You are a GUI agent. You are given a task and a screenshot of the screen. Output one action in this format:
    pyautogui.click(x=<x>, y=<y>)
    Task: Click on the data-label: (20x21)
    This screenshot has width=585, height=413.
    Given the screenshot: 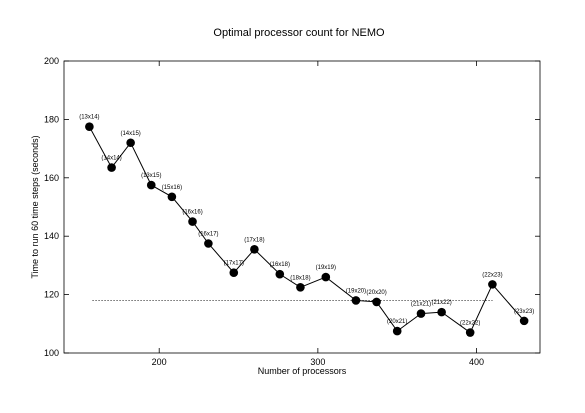 What is the action you would take?
    pyautogui.click(x=397, y=322)
    